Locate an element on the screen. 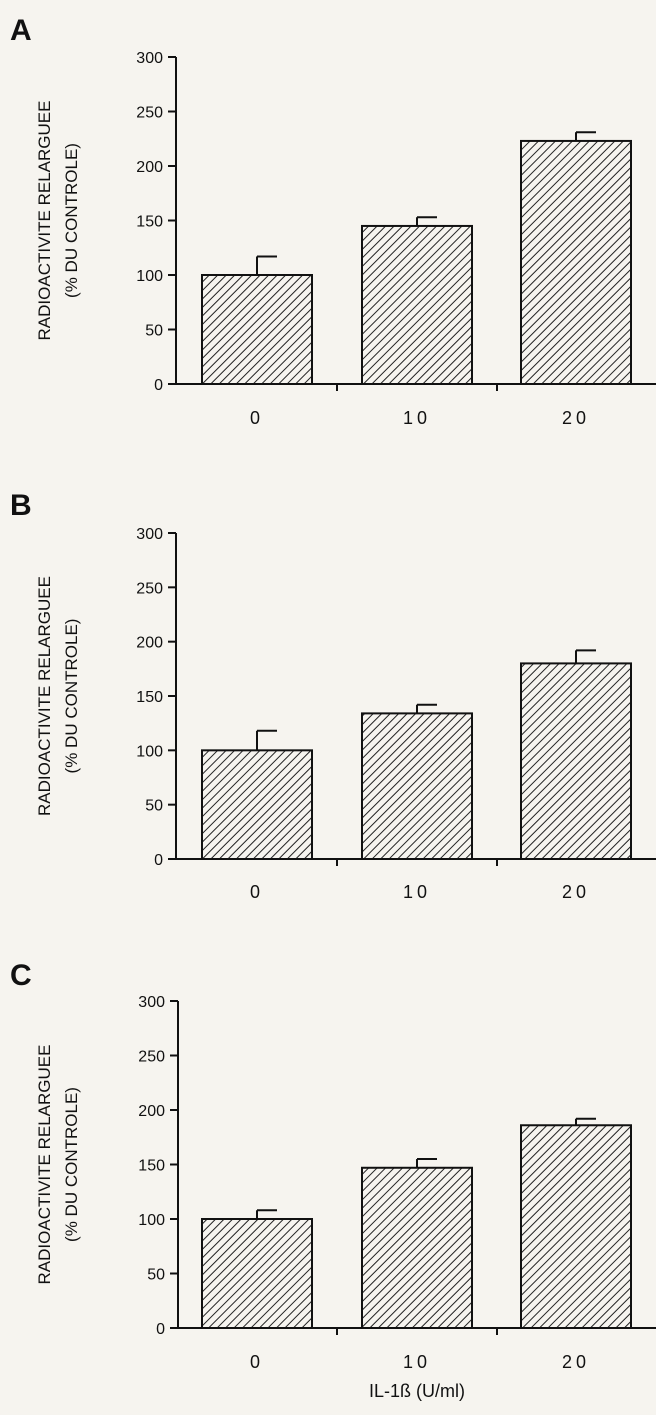 The image size is (656, 1415). panel-label: C is located at coordinates (21, 975).